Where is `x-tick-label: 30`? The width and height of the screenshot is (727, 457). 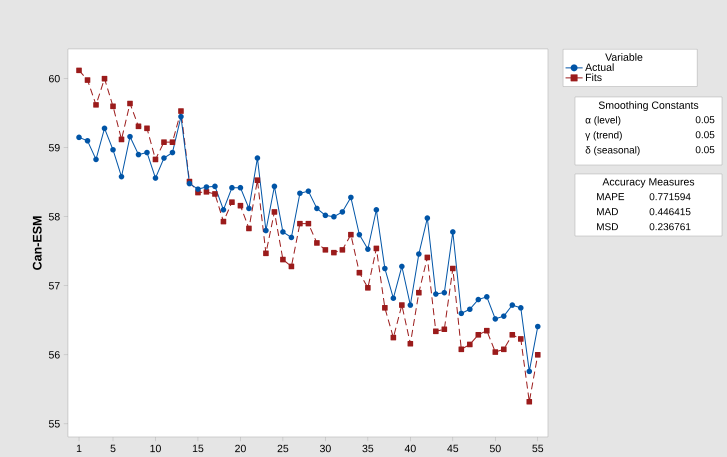 x-tick-label: 30 is located at coordinates (325, 448).